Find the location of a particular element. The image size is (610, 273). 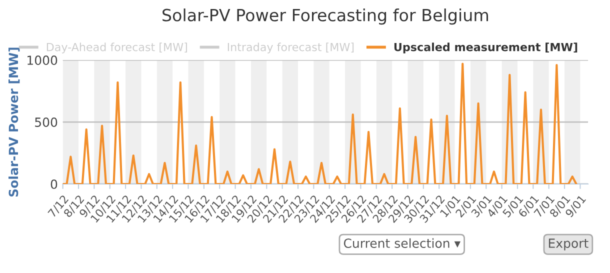

y-axis-title: Solar-PV Power [MW] is located at coordinates (14, 122).